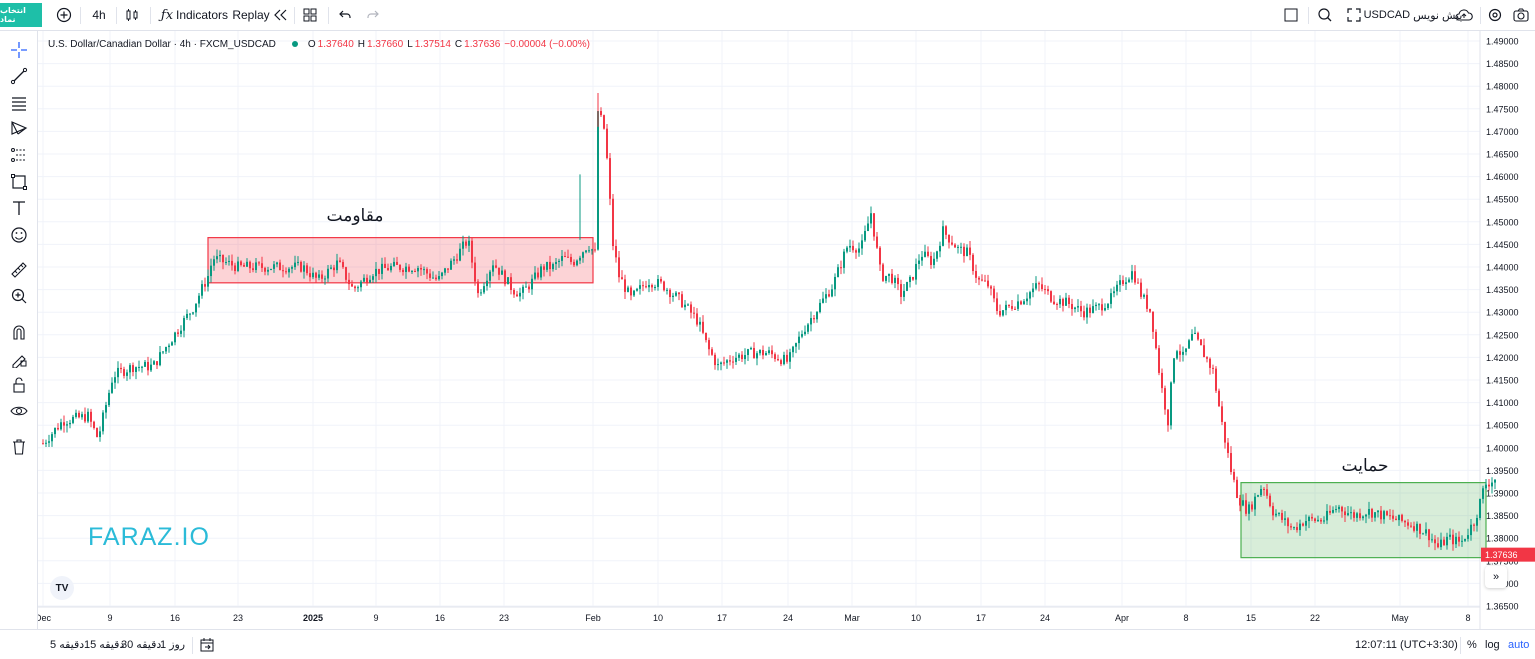  What do you see at coordinates (202, 15) in the screenshot?
I see `indicators-button: Indicators` at bounding box center [202, 15].